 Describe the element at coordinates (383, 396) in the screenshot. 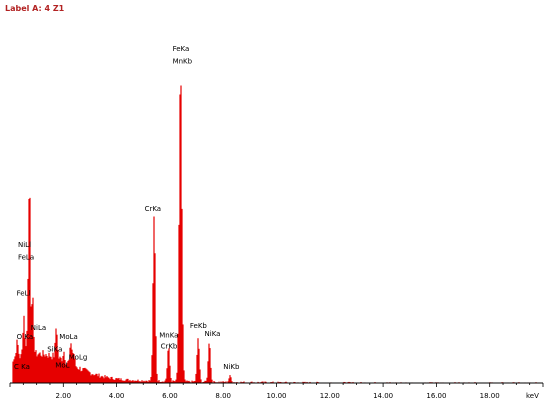

I see `x-tick-label: 14.00` at that location.